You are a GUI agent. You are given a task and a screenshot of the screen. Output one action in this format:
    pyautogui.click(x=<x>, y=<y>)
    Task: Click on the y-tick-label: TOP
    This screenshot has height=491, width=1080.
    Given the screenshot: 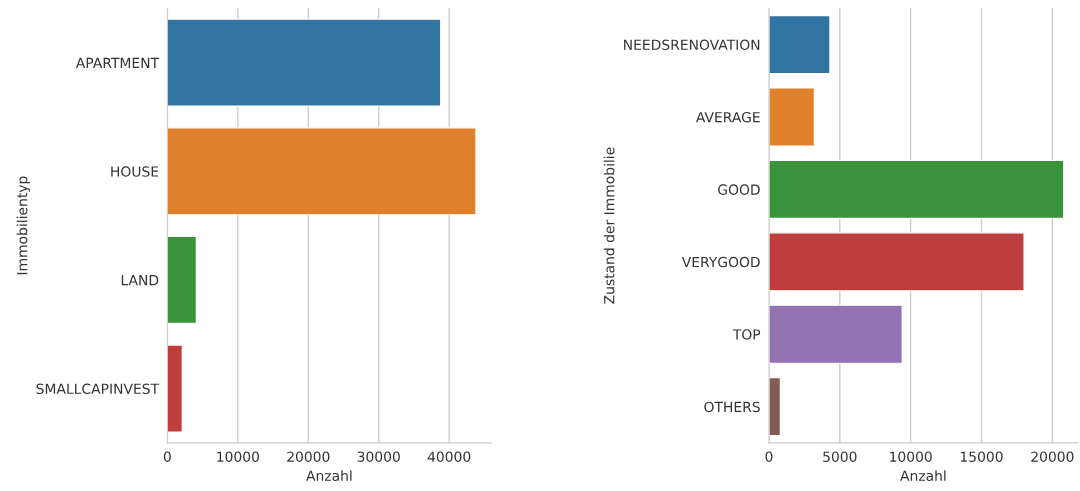 What is the action you would take?
    pyautogui.click(x=746, y=334)
    